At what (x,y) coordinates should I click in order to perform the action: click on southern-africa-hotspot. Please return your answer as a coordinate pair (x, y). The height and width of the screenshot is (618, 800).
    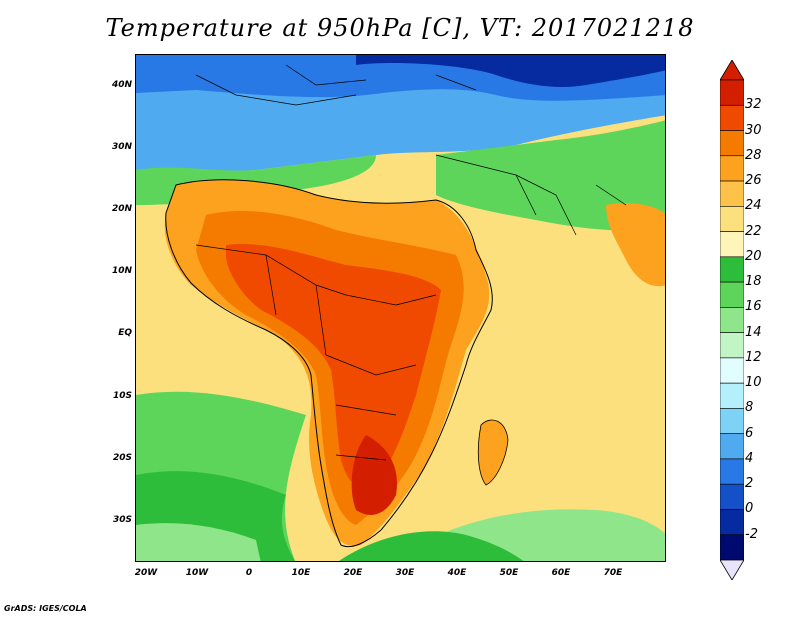
    Looking at the image, I should click on (374, 475).